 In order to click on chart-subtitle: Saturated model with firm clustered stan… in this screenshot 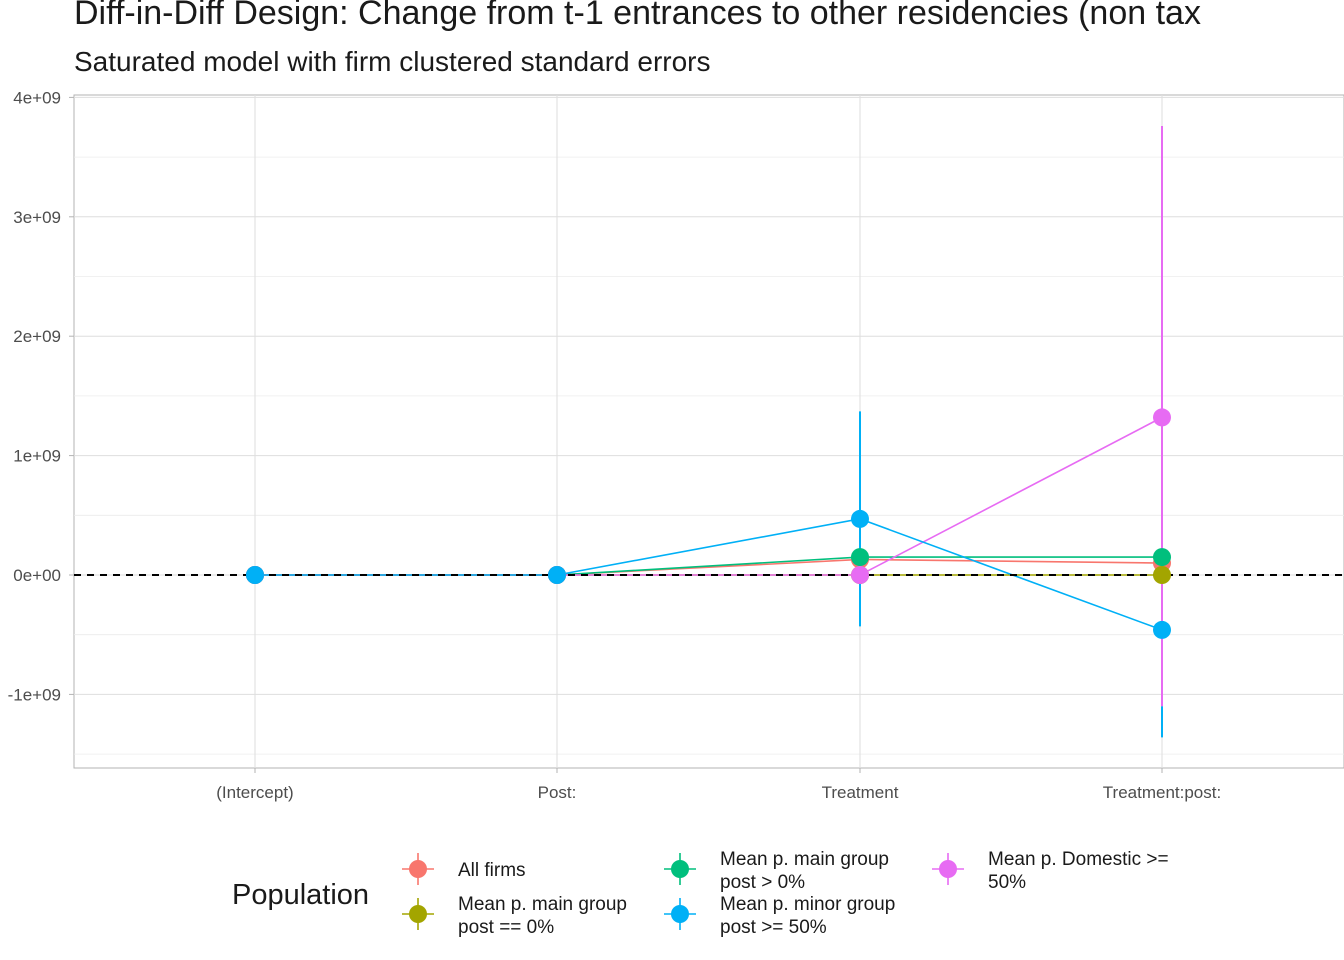, I will do `click(392, 61)`.